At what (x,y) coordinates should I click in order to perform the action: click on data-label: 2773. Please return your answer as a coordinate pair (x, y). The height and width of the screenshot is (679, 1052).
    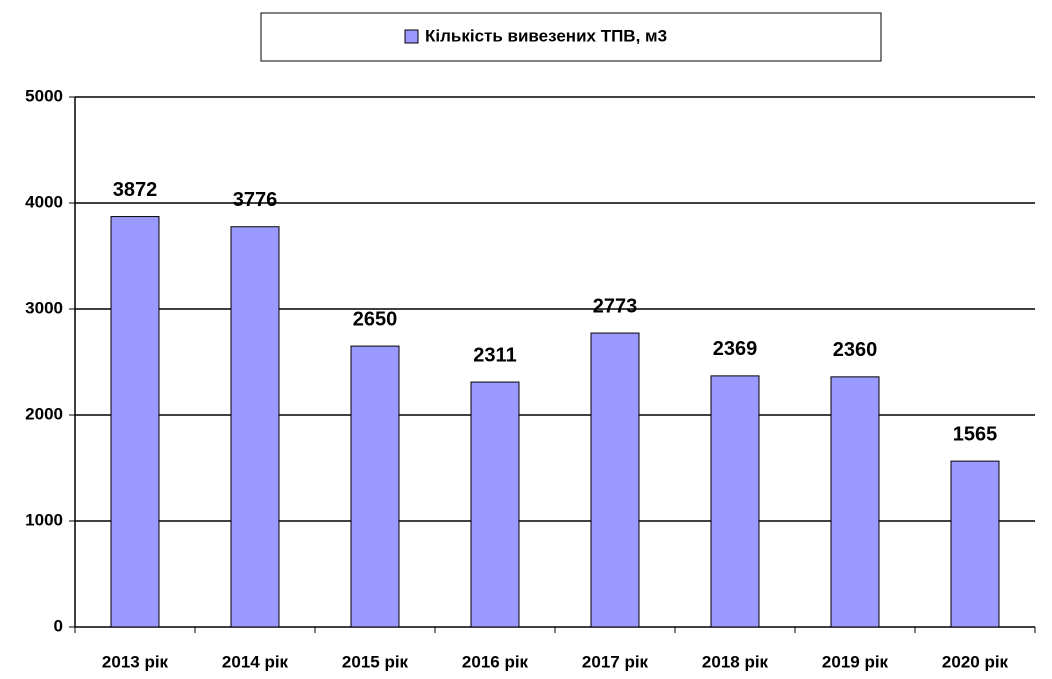
    Looking at the image, I should click on (615, 306).